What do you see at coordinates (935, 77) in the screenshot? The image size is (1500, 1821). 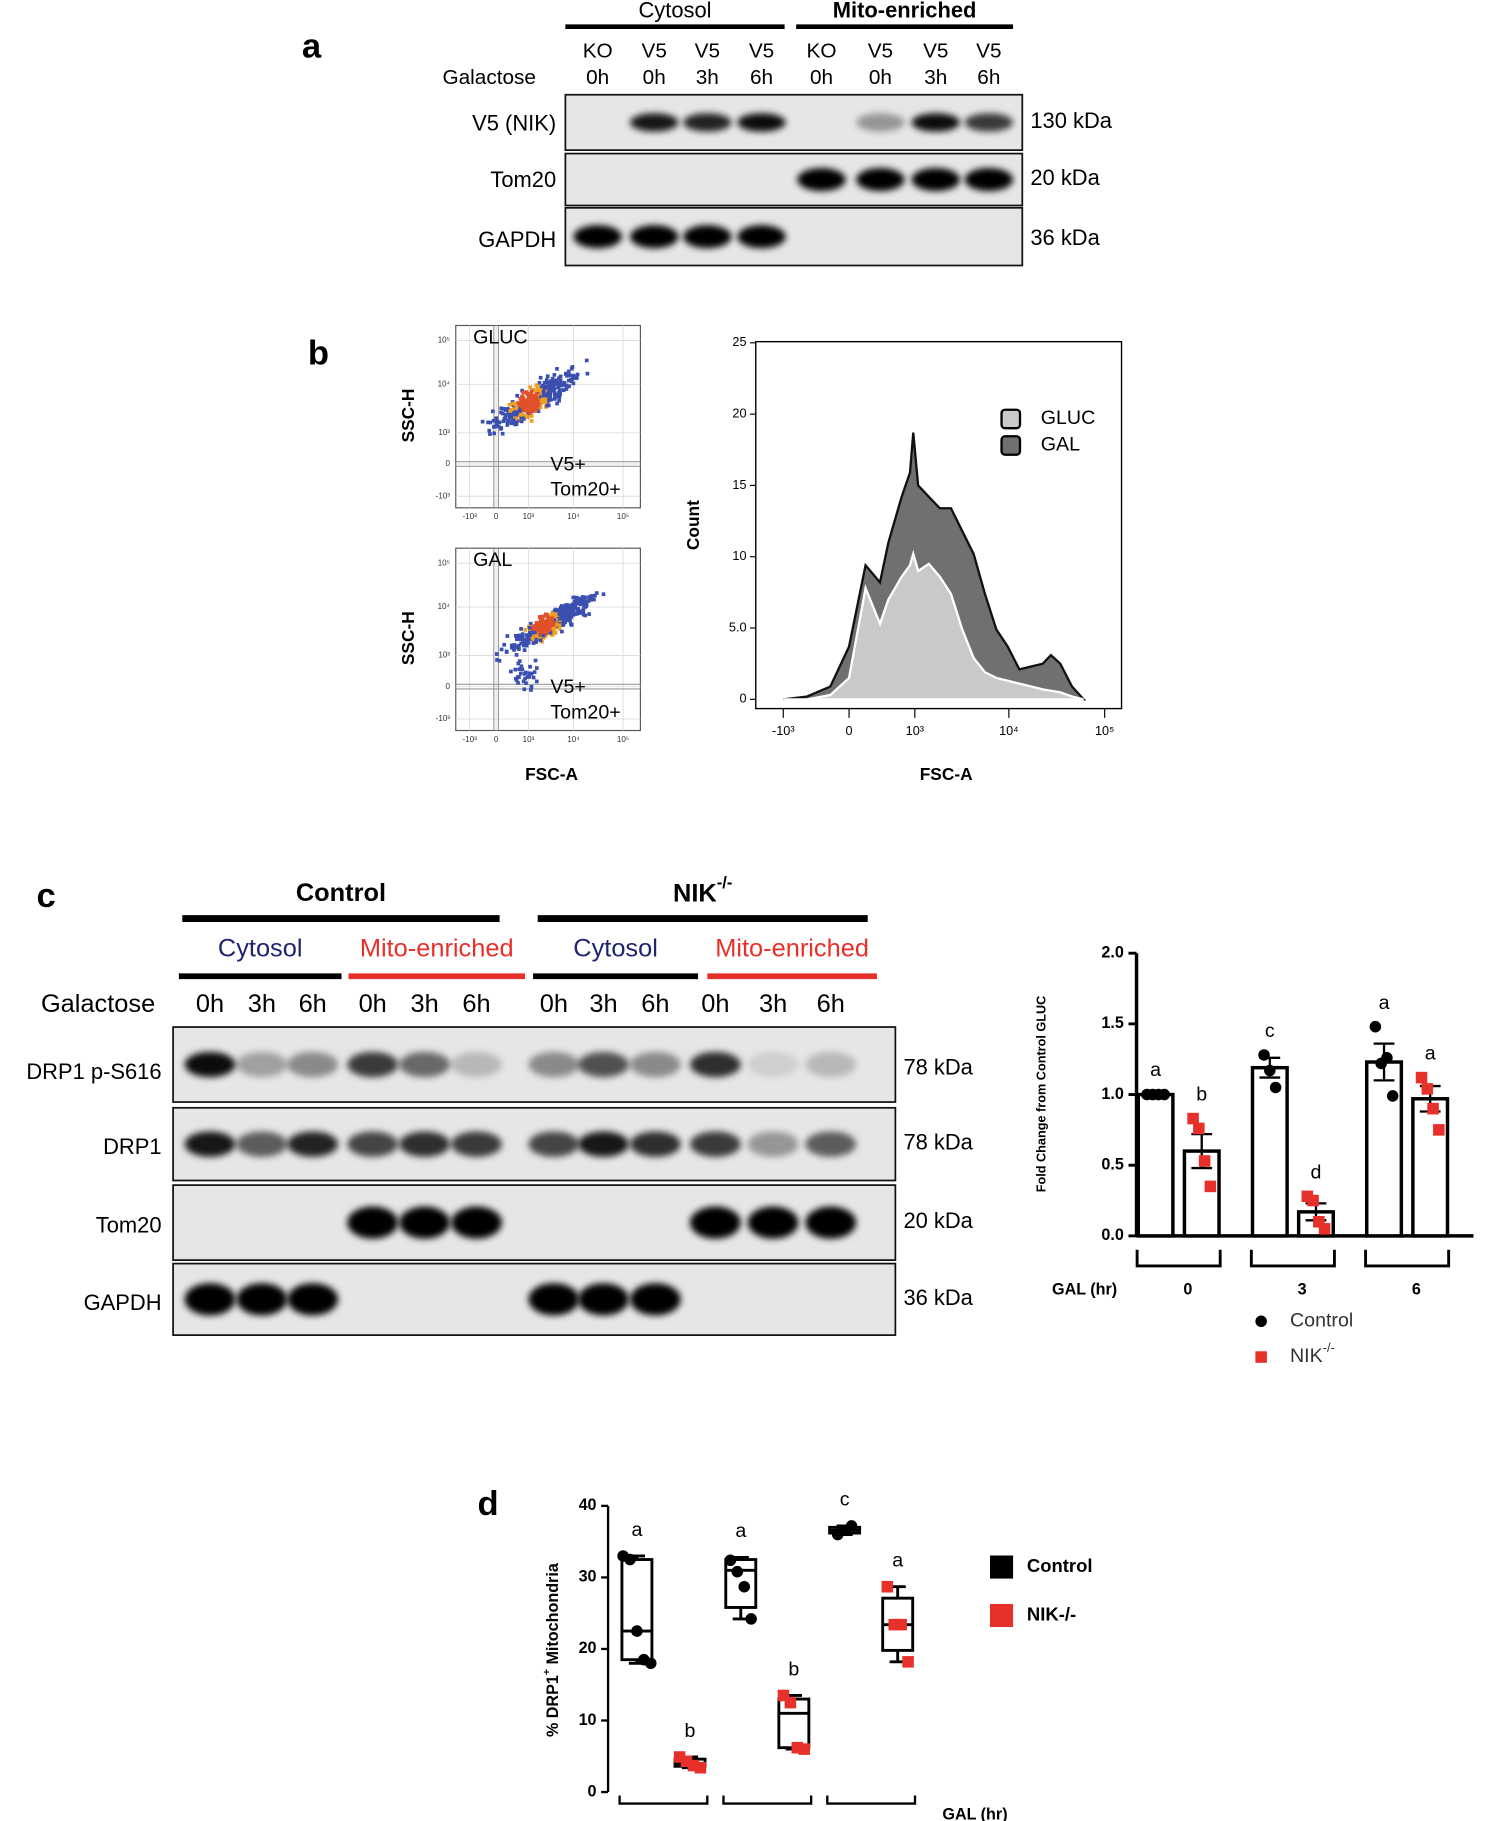 I see `lane-label: 3h` at bounding box center [935, 77].